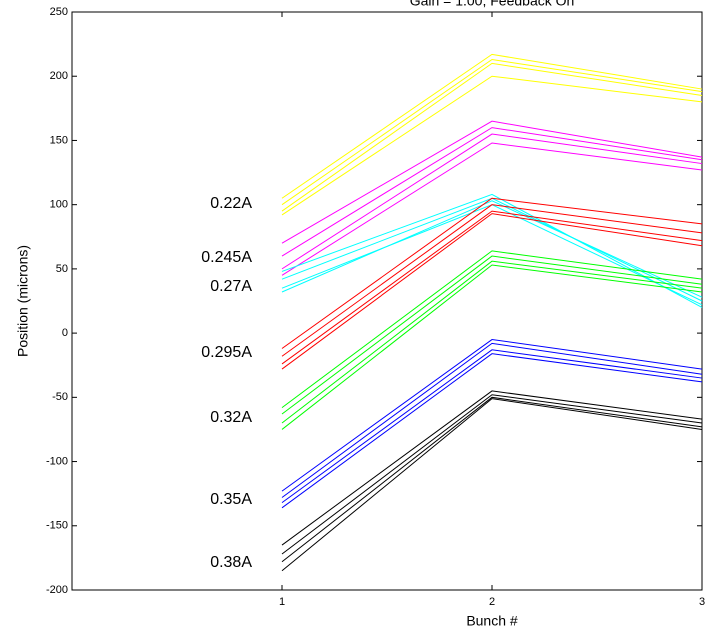 Image resolution: width=725 pixels, height=637 pixels. I want to click on y-tick-label: -150, so click(57, 526).